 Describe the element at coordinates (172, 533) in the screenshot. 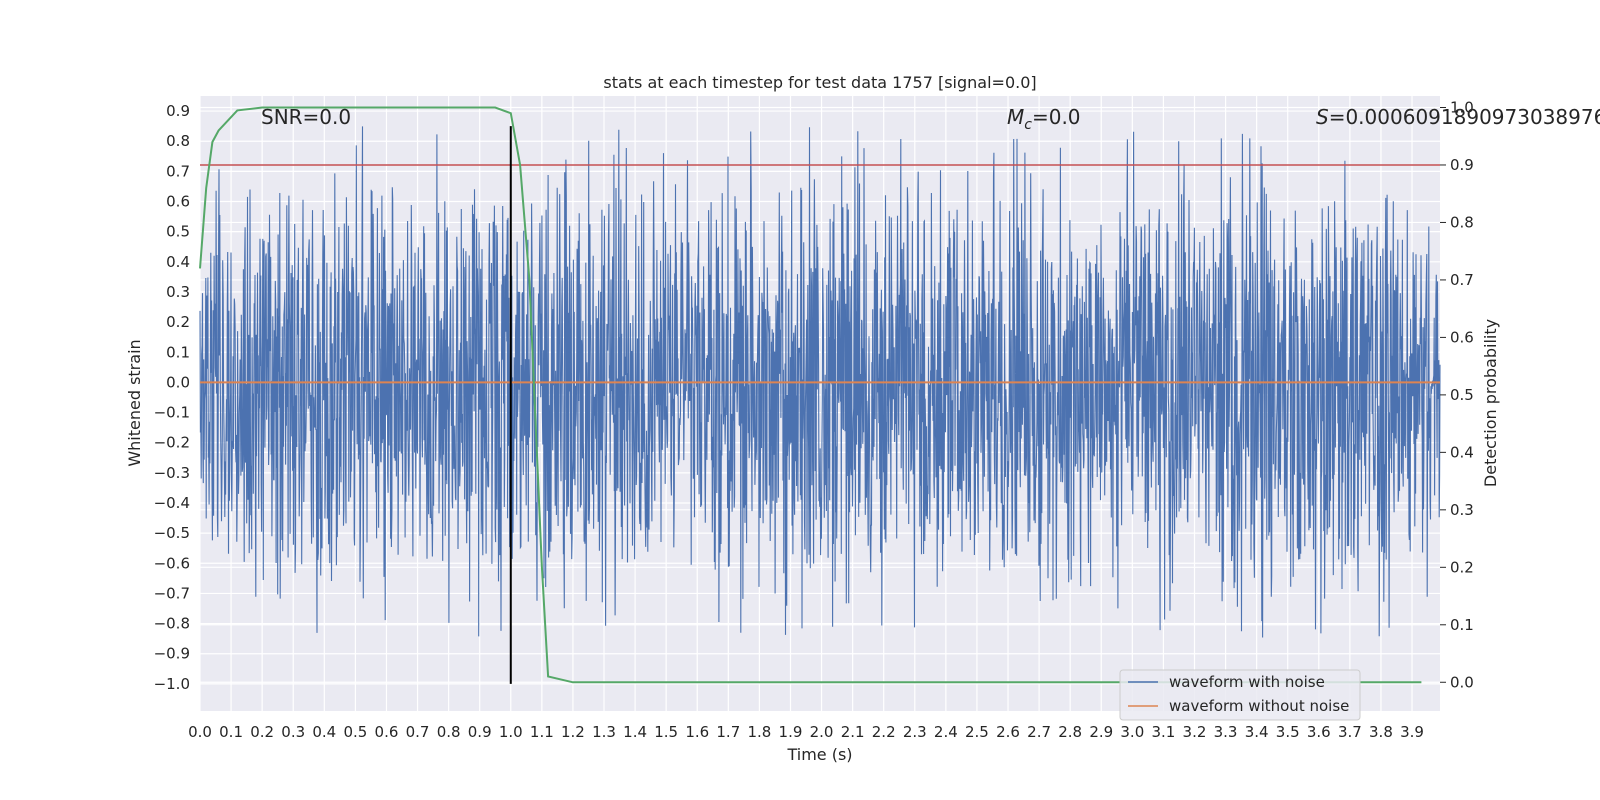

I see `y-tick-label: −0.5` at that location.